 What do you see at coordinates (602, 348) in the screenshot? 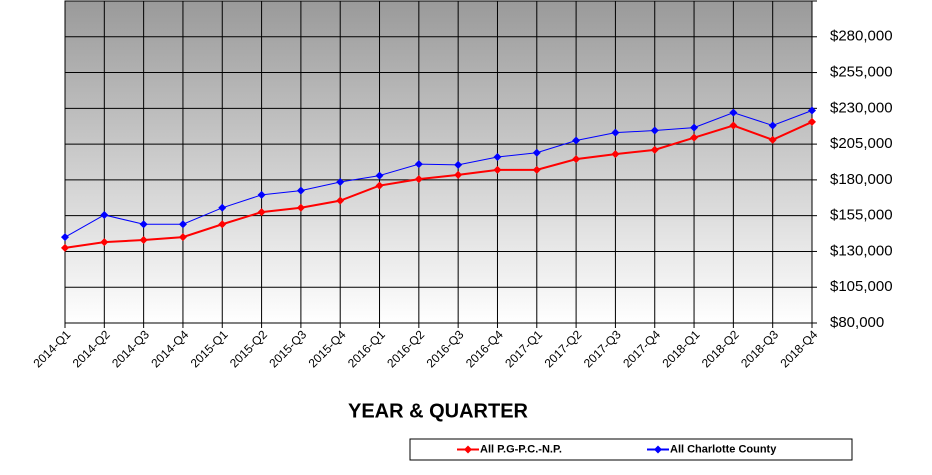
I see `x-tick-label: 2017-Q3` at bounding box center [602, 348].